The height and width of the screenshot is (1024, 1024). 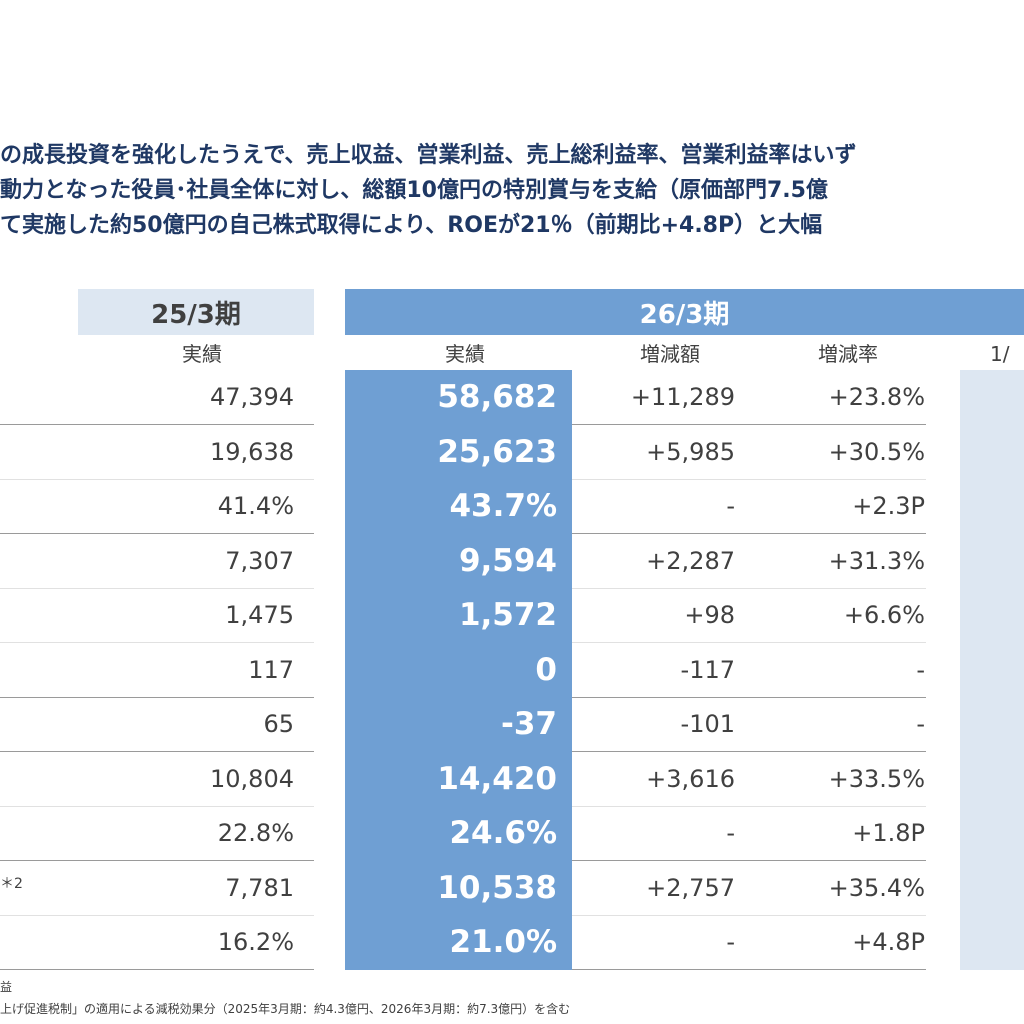 I want to click on prev-value: 19,638, so click(x=252, y=452).